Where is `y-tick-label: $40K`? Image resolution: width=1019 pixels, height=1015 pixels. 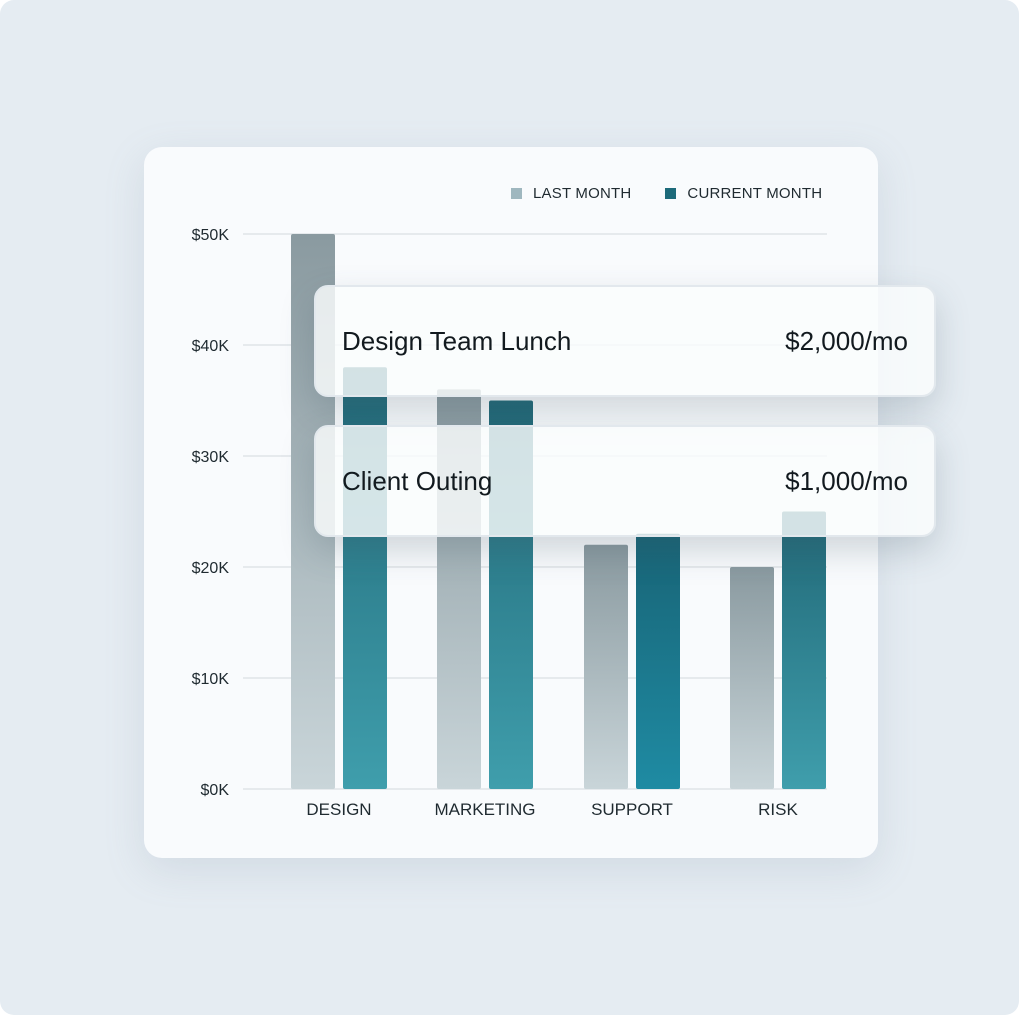
y-tick-label: $40K is located at coordinates (211, 346).